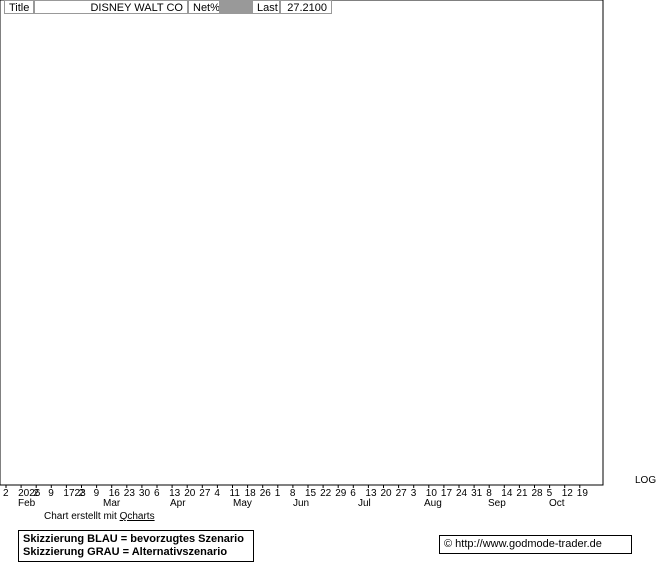  What do you see at coordinates (99, 516) in the screenshot?
I see `made-with-text: Chart erstellt mit Qcharts` at bounding box center [99, 516].